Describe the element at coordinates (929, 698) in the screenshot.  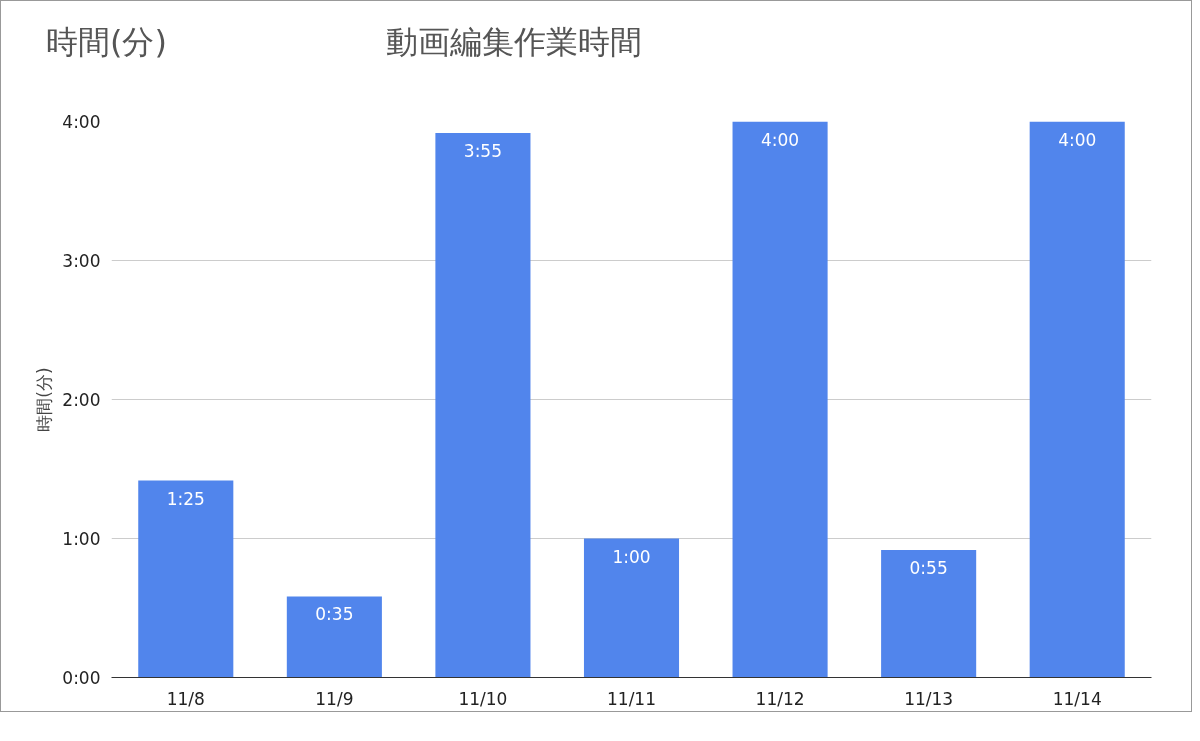
I see `x-tick-label: 11/13` at that location.